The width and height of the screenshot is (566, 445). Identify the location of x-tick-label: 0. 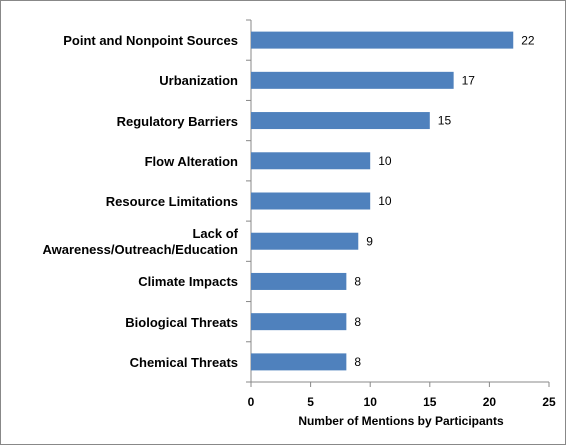
(251, 402).